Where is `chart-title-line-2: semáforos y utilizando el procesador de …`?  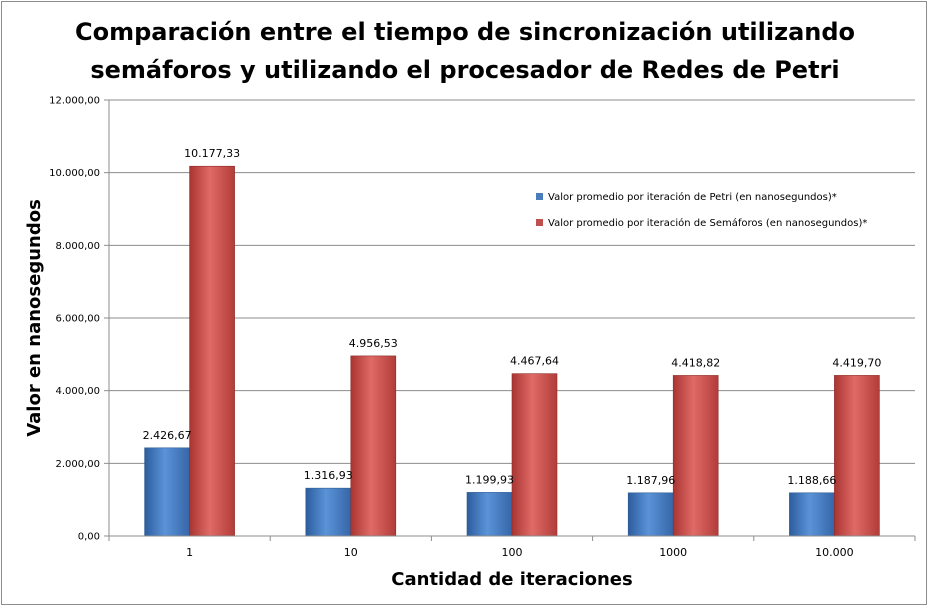 chart-title-line-2: semáforos y utilizando el procesador de … is located at coordinates (464, 70).